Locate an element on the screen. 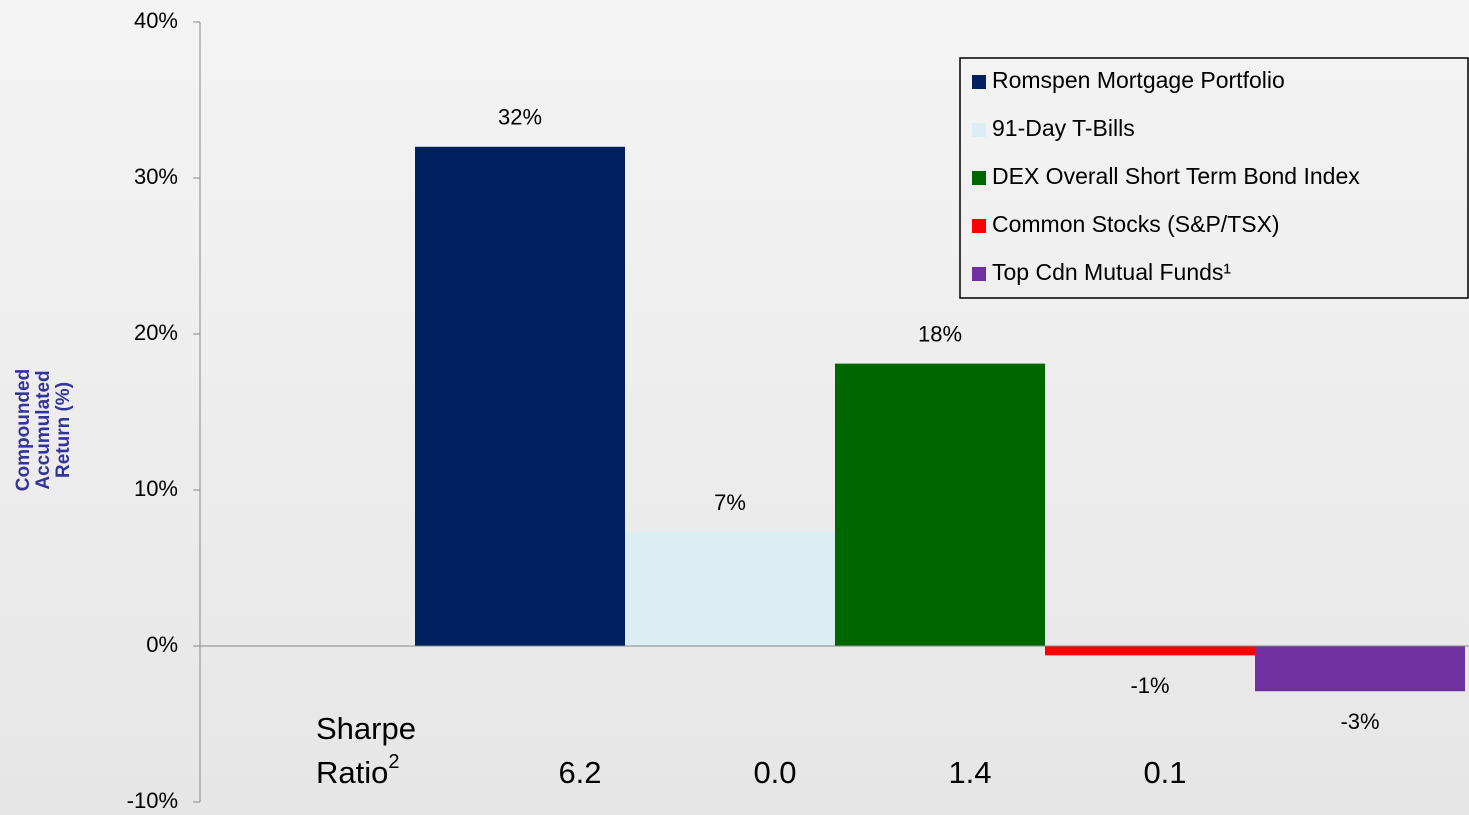 The image size is (1469, 815). y-axis-title: Compounded Accumulated Return (%) is located at coordinates (43, 430).